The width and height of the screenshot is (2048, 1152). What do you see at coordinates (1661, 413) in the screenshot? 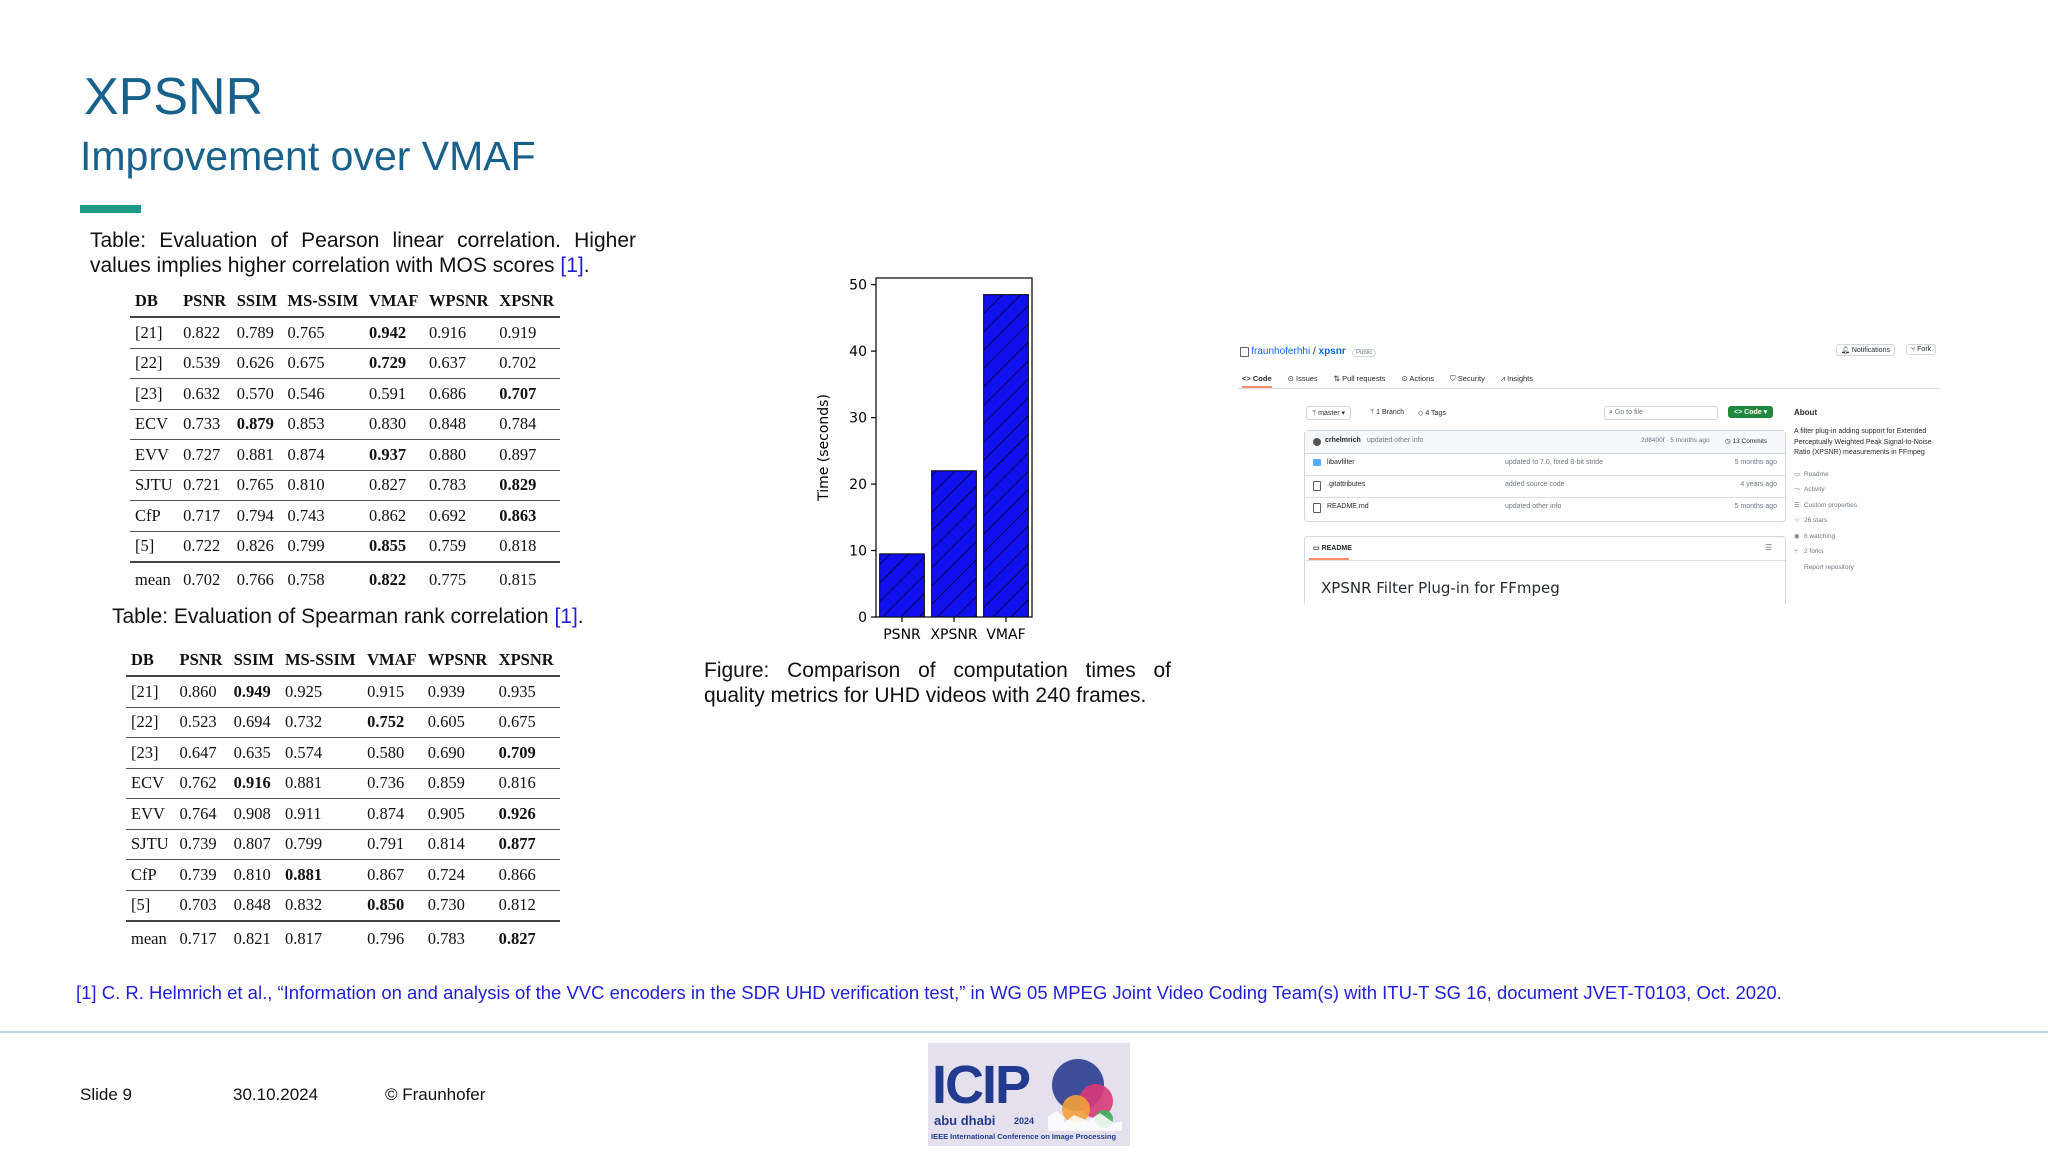
I see `go-to-file-input: ⌕ Go to file` at bounding box center [1661, 413].